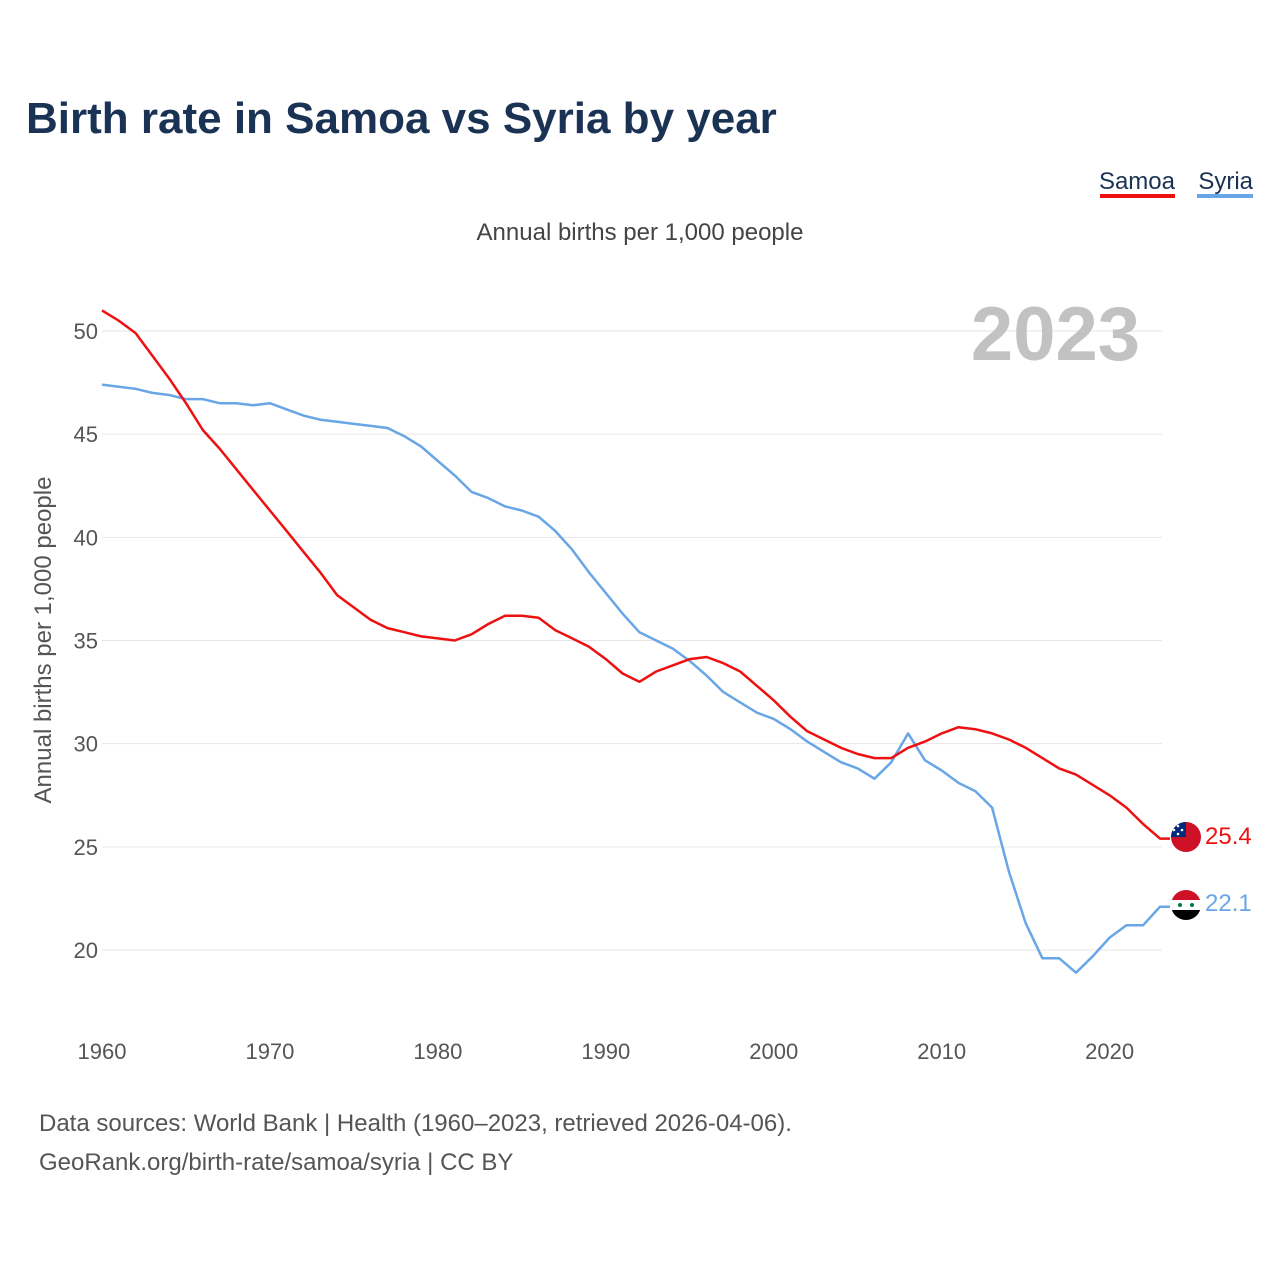 The width and height of the screenshot is (1280, 1280). I want to click on syria-flag-icon, so click(1186, 905).